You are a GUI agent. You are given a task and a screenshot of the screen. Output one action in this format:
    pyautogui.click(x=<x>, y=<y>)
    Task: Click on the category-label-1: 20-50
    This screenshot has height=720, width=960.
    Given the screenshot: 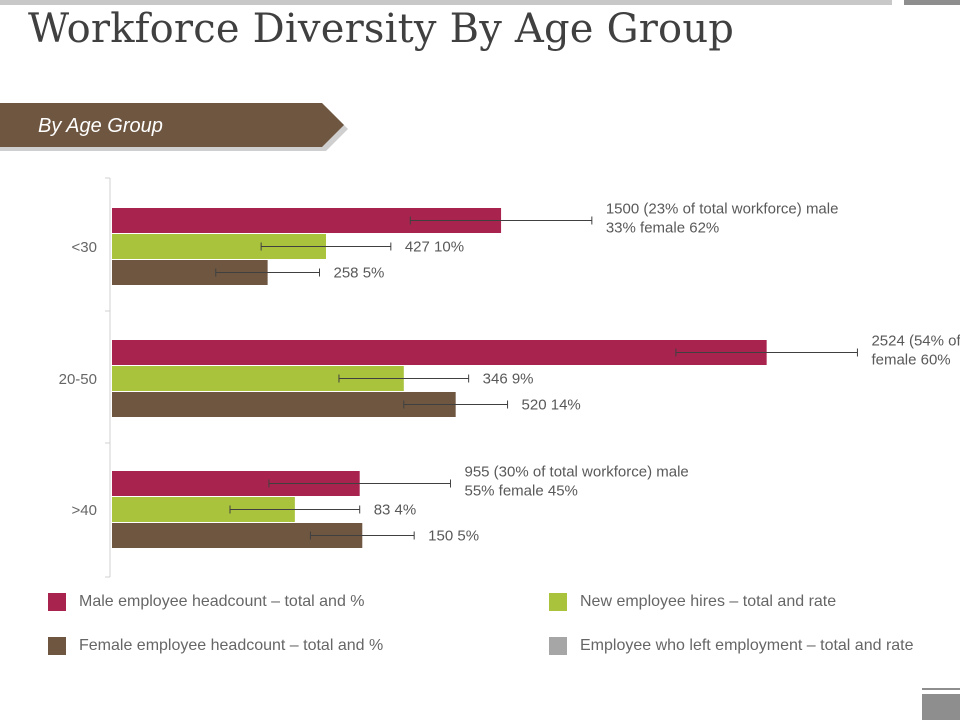 What is the action you would take?
    pyautogui.click(x=78, y=379)
    